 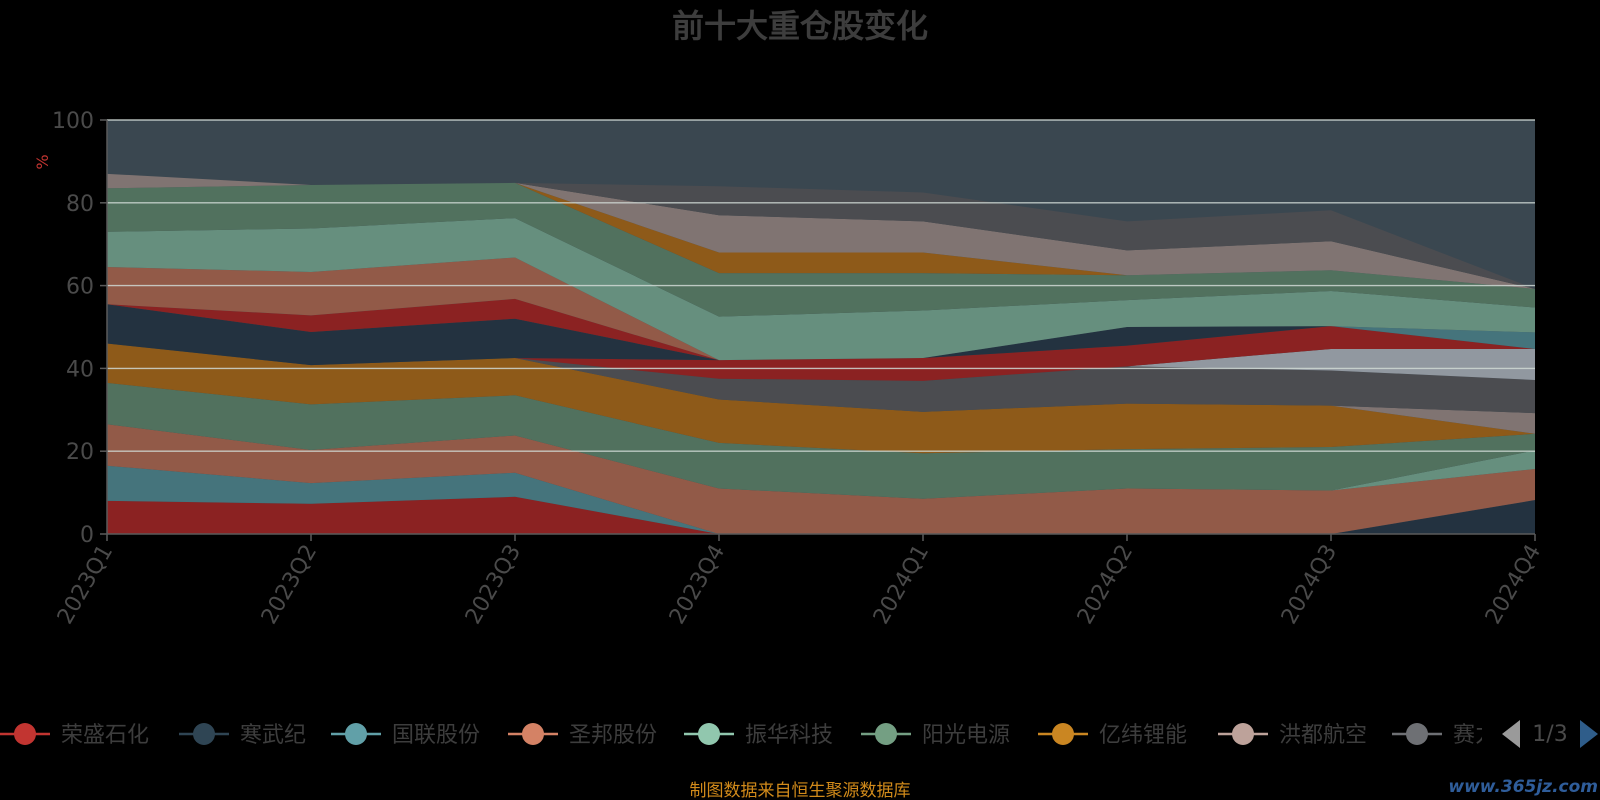 I want to click on legend-item: 振华科技, so click(x=758, y=735).